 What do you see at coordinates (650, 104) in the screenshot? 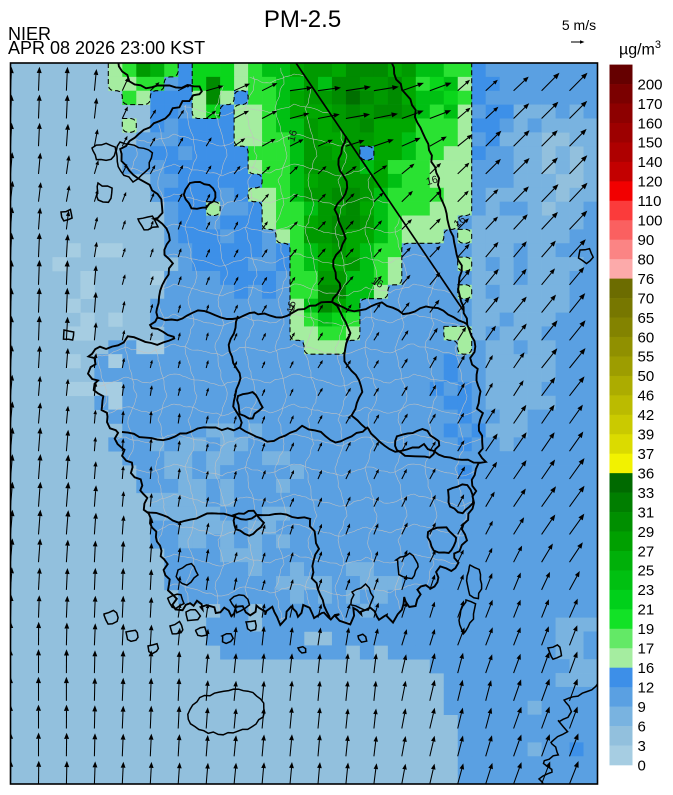
I see `colorbar-tick-label: 170` at bounding box center [650, 104].